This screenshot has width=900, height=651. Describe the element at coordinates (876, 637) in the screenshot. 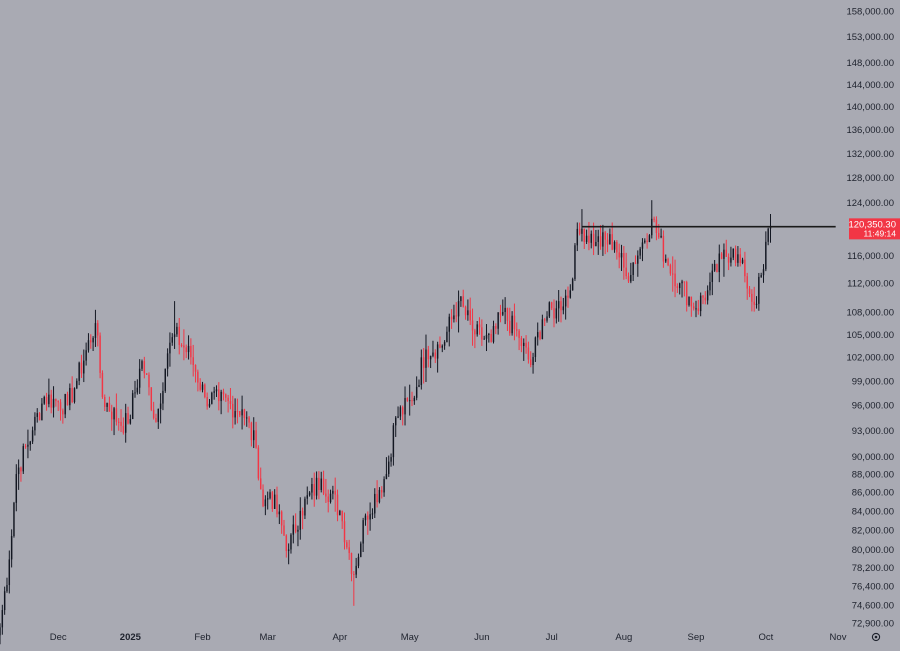

I see `gear-icon` at that location.